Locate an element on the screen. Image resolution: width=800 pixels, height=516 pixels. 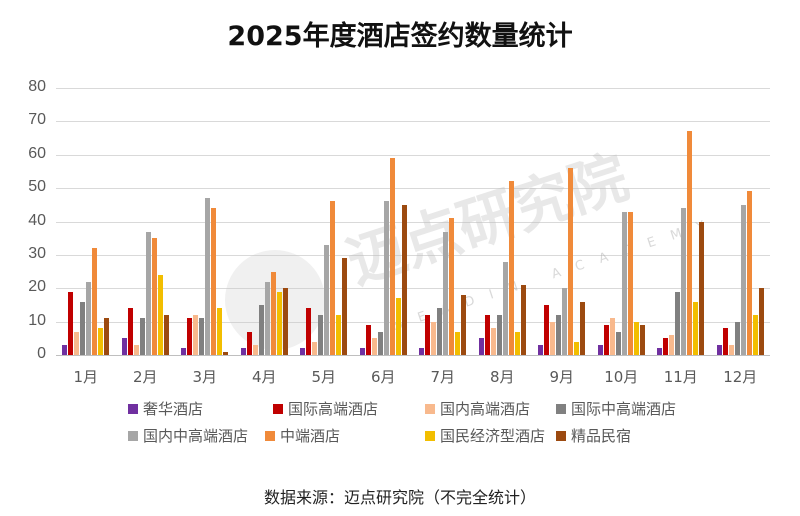
x-tick-label: 5月 is located at coordinates (324, 377).